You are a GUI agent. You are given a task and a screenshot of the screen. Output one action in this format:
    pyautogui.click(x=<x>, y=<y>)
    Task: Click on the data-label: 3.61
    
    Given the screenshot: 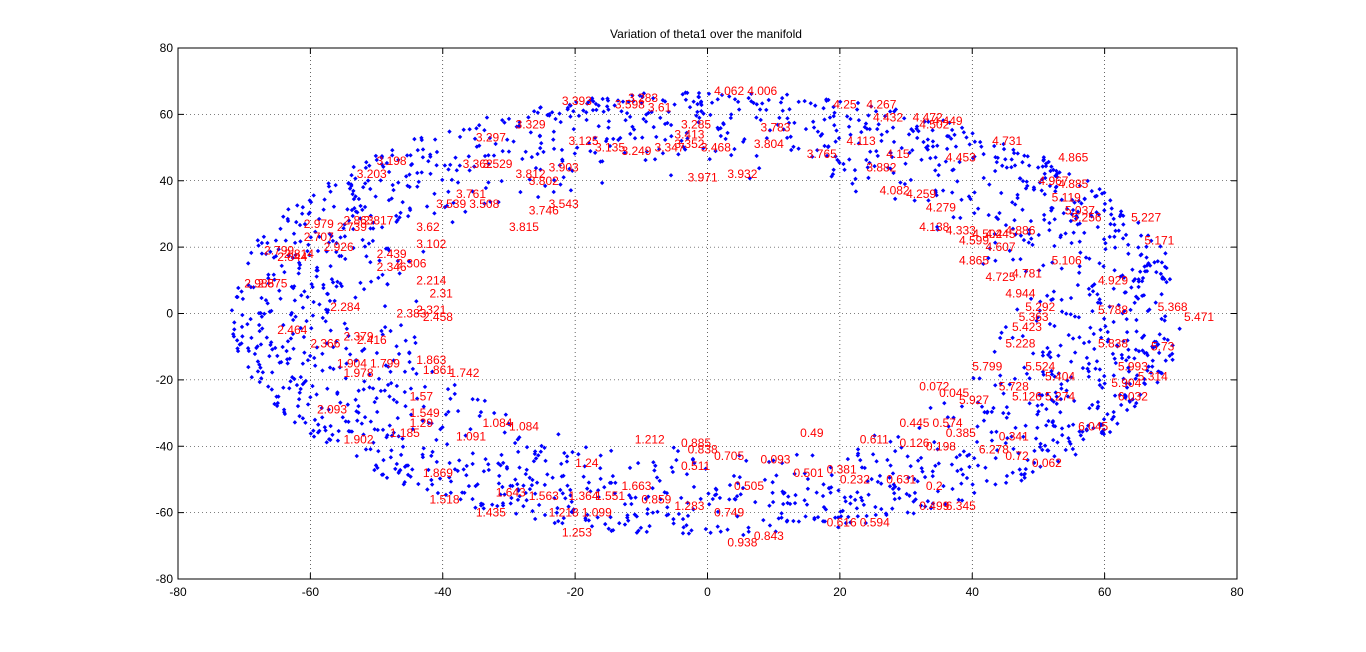 What is the action you would take?
    pyautogui.click(x=660, y=108)
    